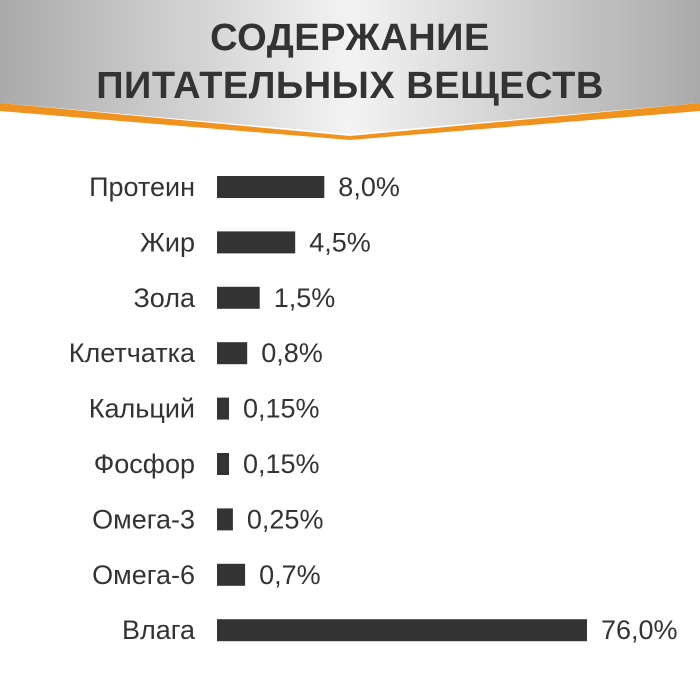 Image resolution: width=700 pixels, height=700 pixels. What do you see at coordinates (159, 630) in the screenshot?
I see `category-label: Влага` at bounding box center [159, 630].